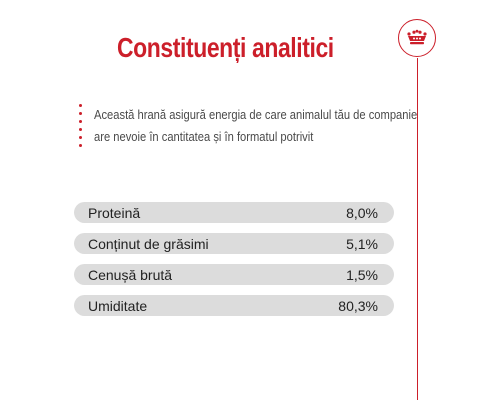 This screenshot has width=500, height=400. Describe the element at coordinates (234, 305) in the screenshot. I see `table-row: Umiditate 80,3%` at that location.